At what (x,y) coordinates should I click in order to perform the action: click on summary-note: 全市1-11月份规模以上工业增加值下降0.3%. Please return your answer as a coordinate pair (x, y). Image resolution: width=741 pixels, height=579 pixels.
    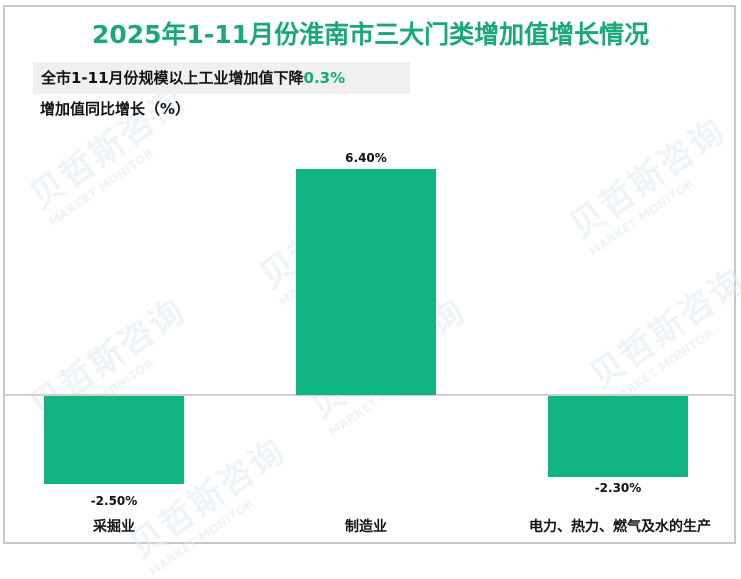
    Looking at the image, I should click on (221, 78).